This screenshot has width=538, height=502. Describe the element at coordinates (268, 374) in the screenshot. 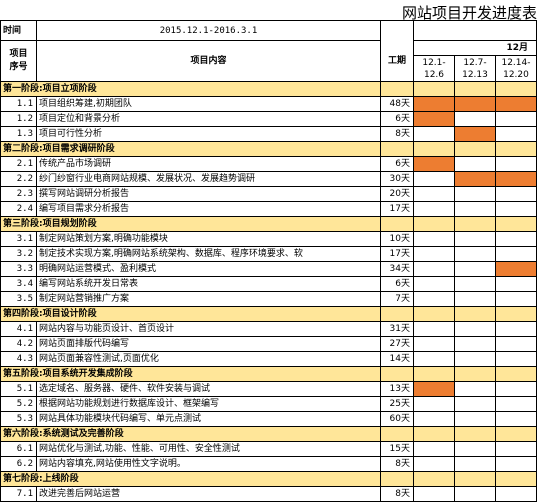

I see `phase-row: 第五阶段:项目系统开发集成阶段` at that location.